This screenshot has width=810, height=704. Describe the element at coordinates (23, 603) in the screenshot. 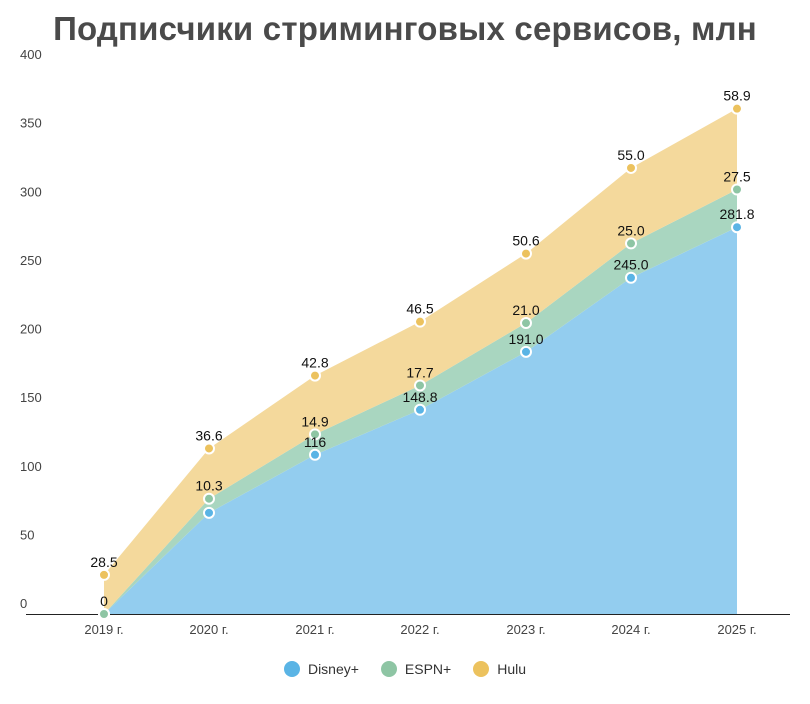

I see `y-tick-label: 0` at that location.